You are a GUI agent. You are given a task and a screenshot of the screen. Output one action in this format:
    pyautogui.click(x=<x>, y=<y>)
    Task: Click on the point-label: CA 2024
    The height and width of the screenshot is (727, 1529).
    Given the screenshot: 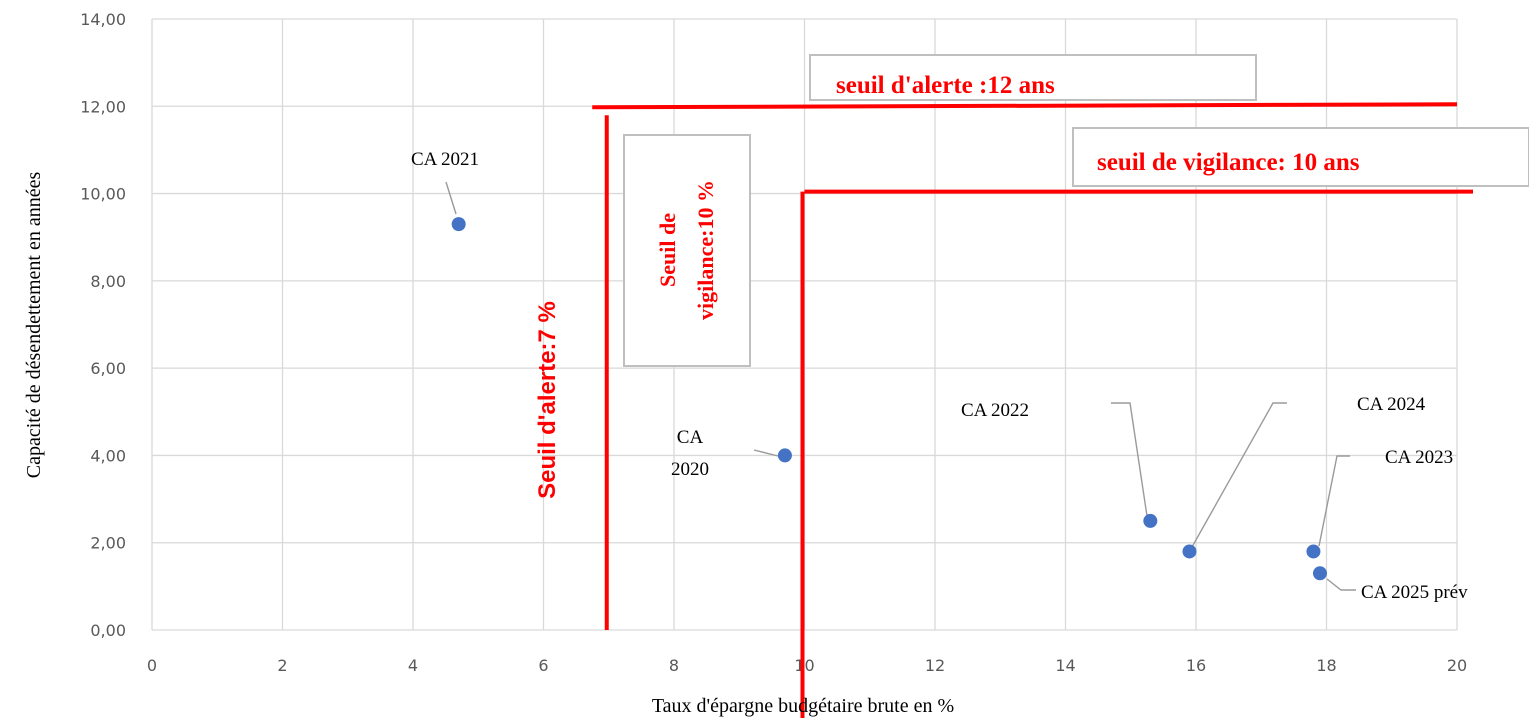 What is the action you would take?
    pyautogui.click(x=1391, y=404)
    